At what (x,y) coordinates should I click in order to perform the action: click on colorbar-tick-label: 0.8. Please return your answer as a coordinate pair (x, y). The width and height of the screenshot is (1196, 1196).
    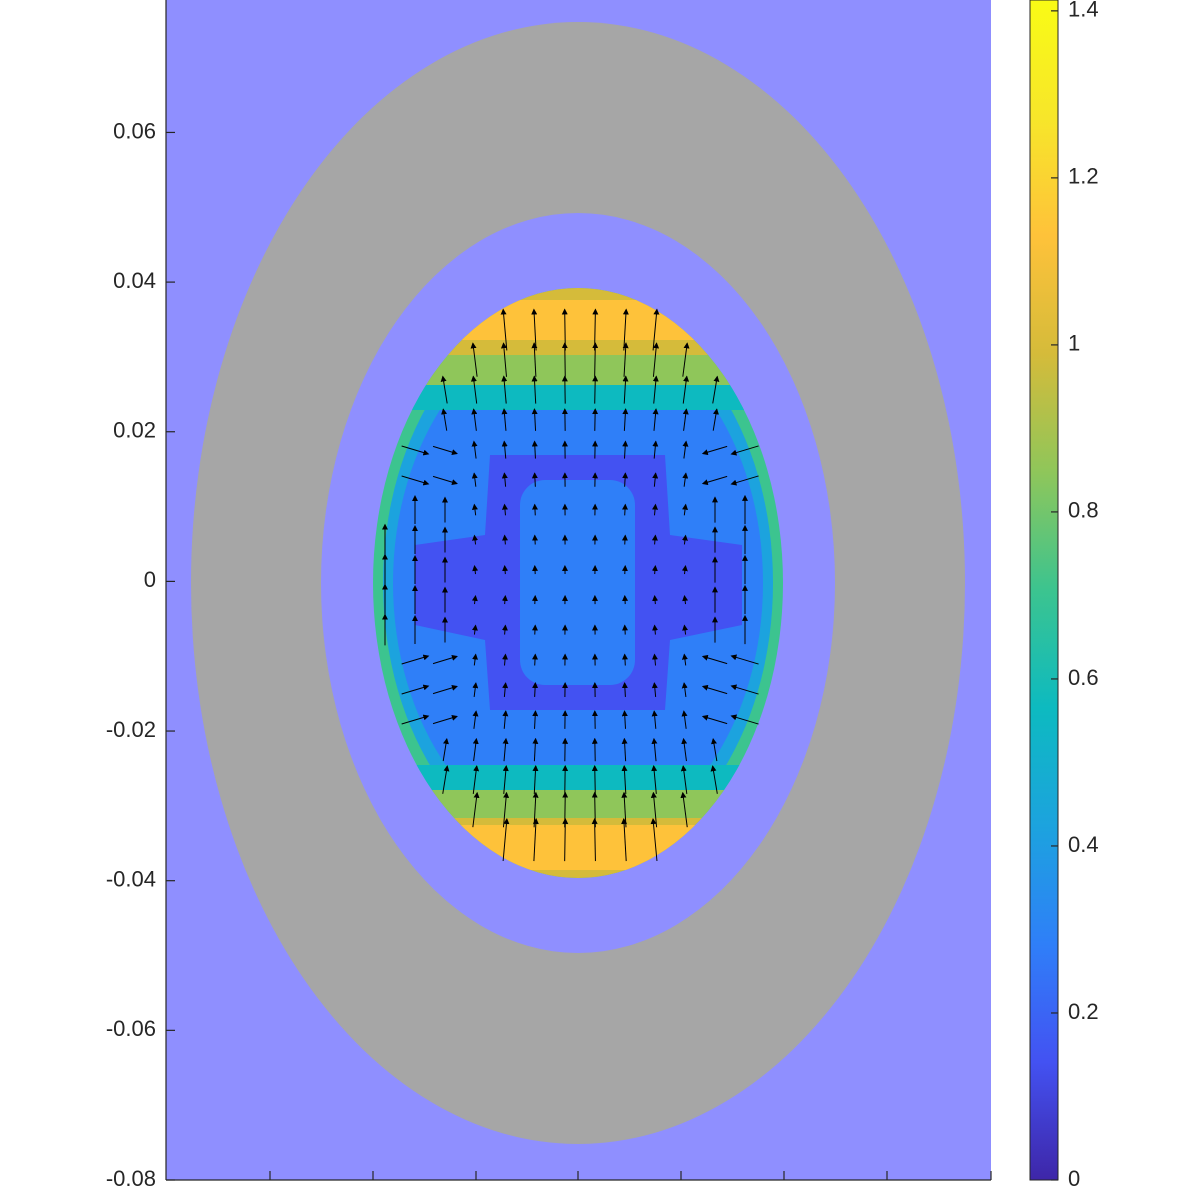
    Looking at the image, I should click on (1083, 510).